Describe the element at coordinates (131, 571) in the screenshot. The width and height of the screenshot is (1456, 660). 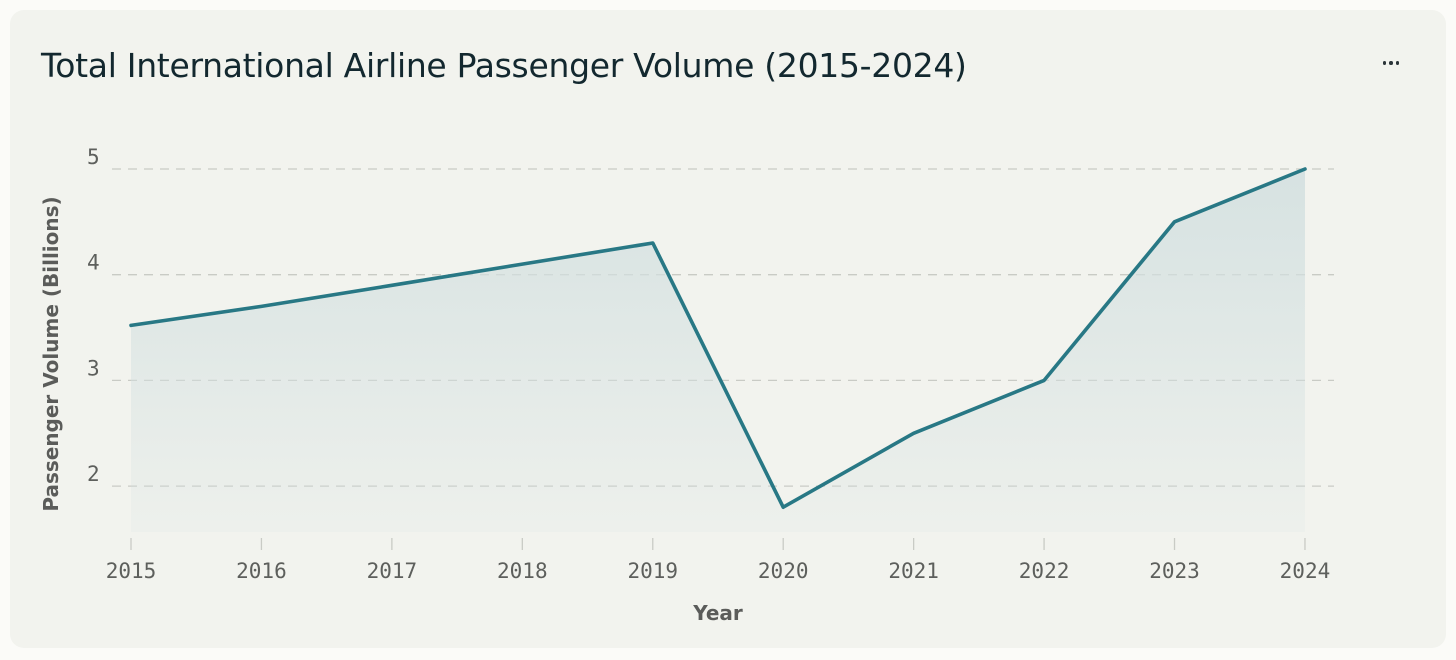
I see `x-tick-label: 2015` at that location.